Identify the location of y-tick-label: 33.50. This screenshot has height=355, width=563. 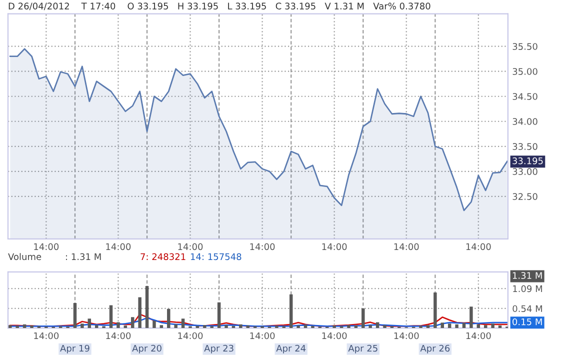
(525, 146).